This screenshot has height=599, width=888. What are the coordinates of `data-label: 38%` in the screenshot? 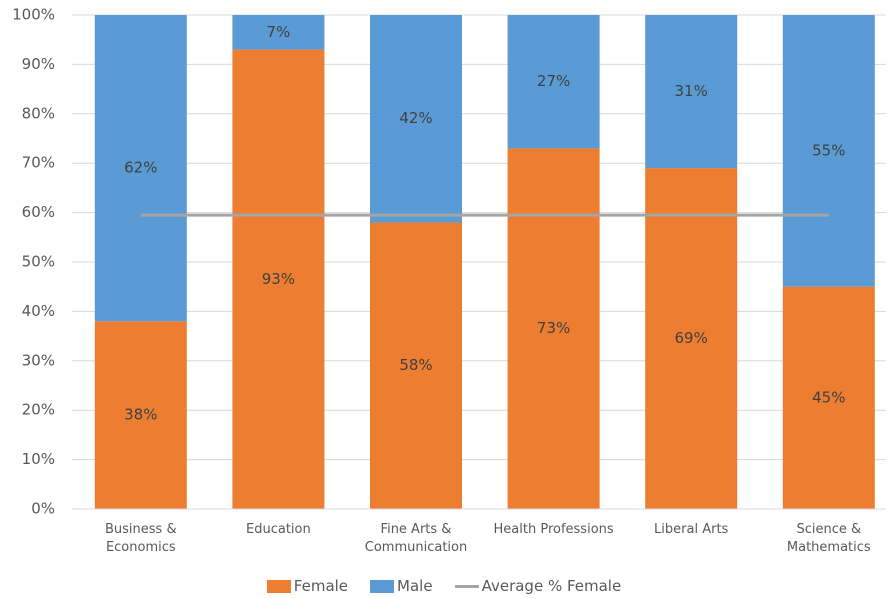 It's located at (140, 415).